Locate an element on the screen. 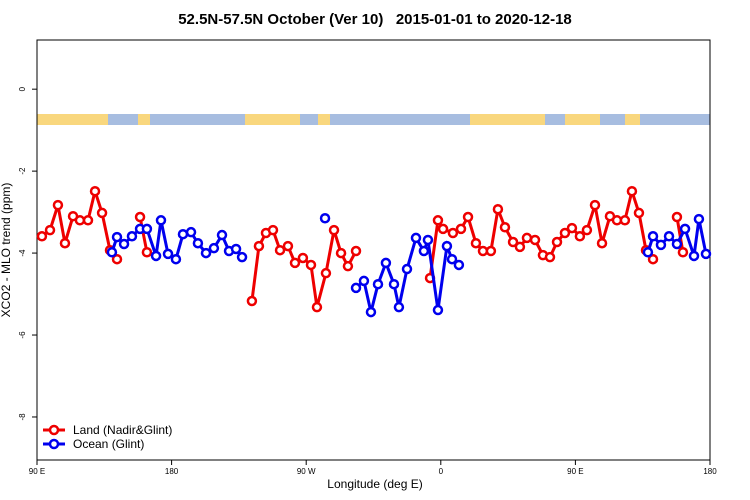  y-axis-label: XCO2 - MLO trend (ppm) is located at coordinates (6, 250).